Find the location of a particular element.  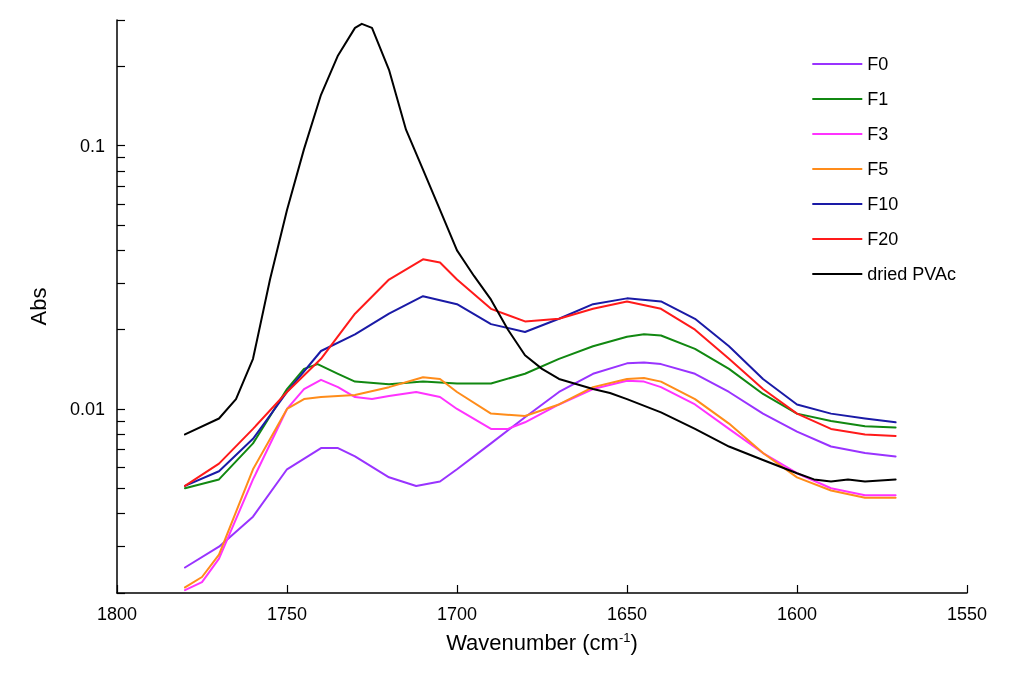

legend-label: F1 is located at coordinates (878, 99).